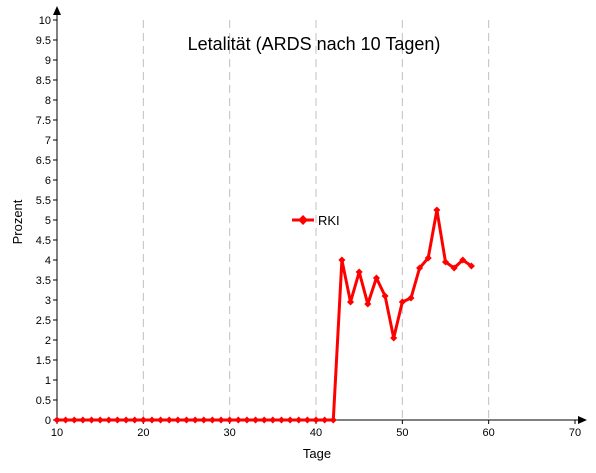  What do you see at coordinates (43, 41) in the screenshot?
I see `y-tick-label: 9.5` at bounding box center [43, 41].